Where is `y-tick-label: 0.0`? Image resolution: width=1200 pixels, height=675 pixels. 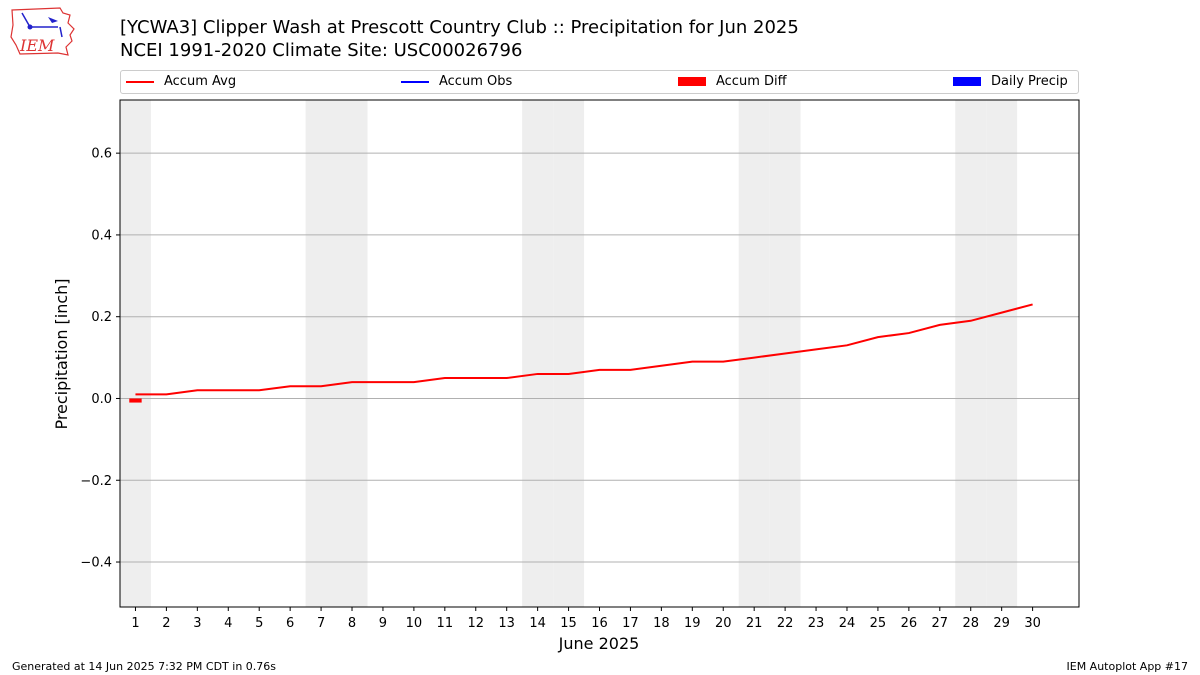
y-tick-label: 0.0 is located at coordinates (101, 399).